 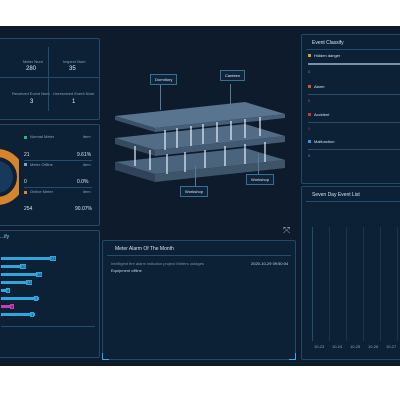 What do you see at coordinates (12, 306) in the screenshot?
I see `bar-value-6: 5` at bounding box center [12, 306].